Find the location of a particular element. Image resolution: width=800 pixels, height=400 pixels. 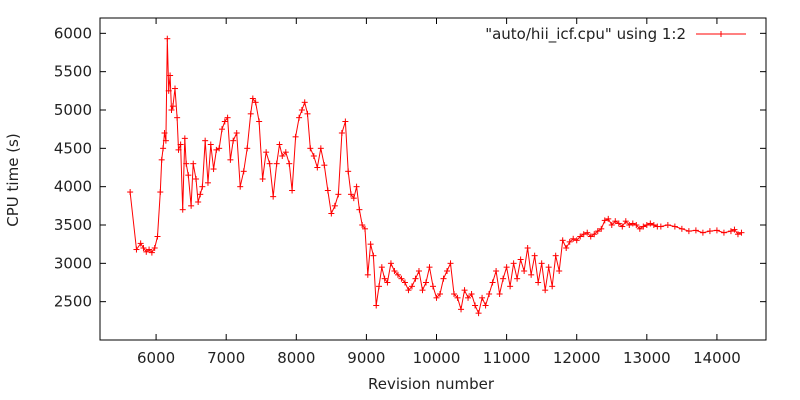

y-tick-label: 3500 is located at coordinates (73, 225).